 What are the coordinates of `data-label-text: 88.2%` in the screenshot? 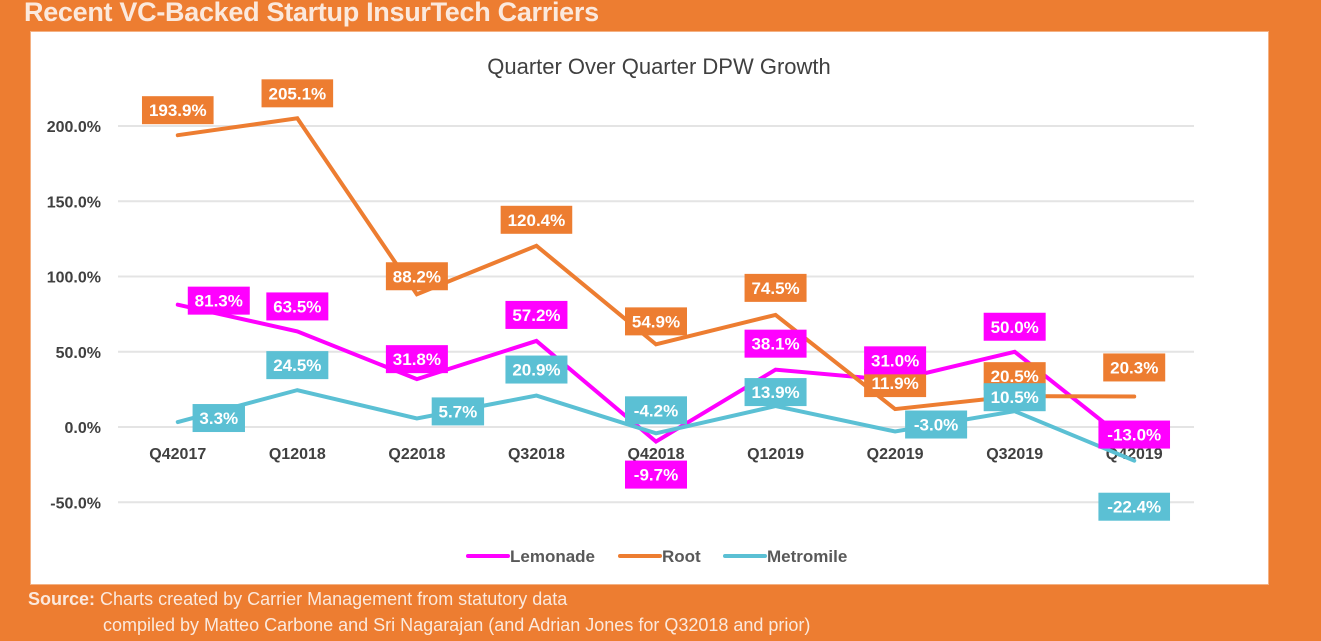 It's located at (417, 276).